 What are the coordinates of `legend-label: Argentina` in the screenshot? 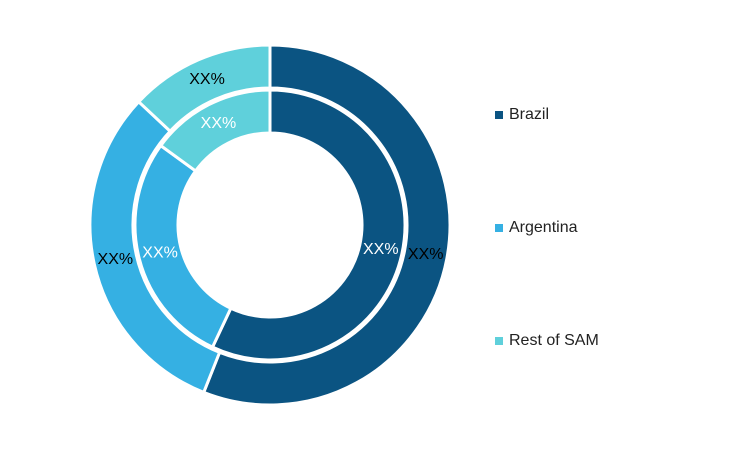 It's located at (543, 227).